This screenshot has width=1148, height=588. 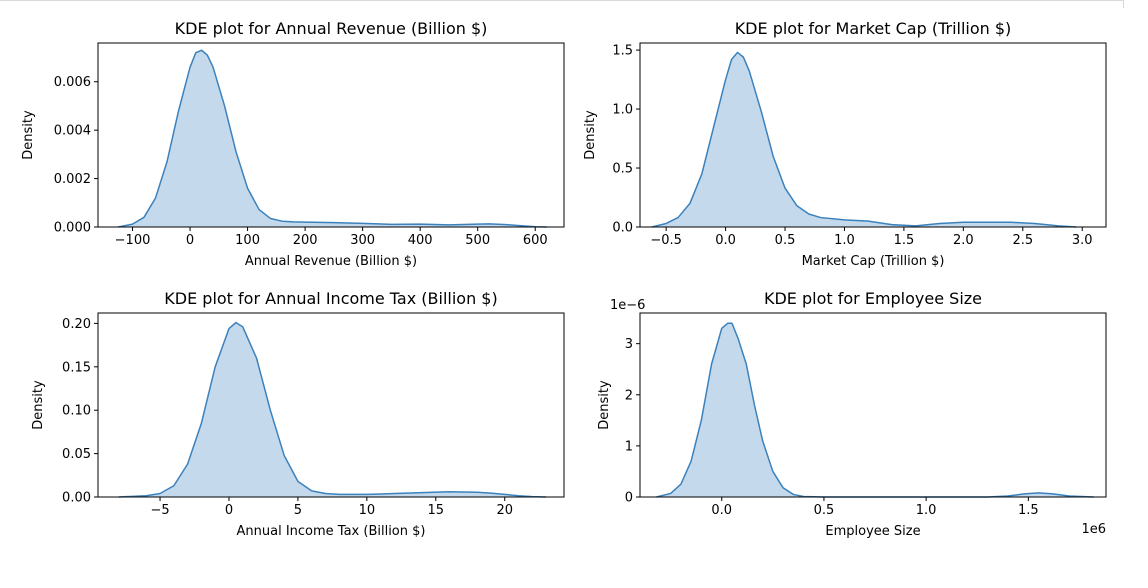 What do you see at coordinates (76, 411) in the screenshot?
I see `y-tick-label: 0.10` at bounding box center [76, 411].